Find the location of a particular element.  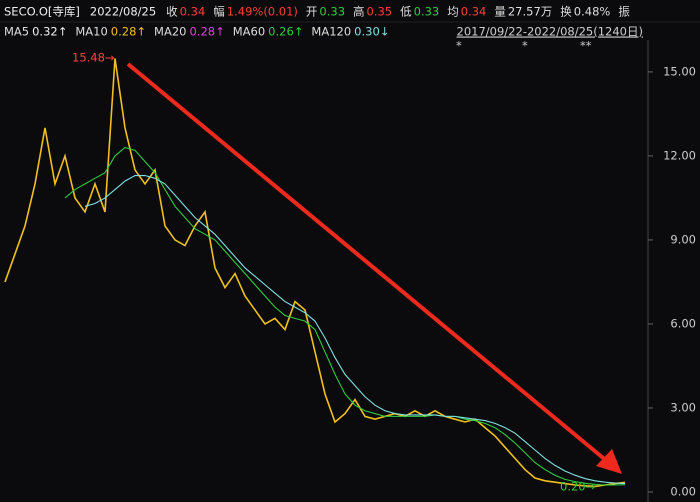

symbol: SECO.O[寺库] is located at coordinates (42, 12).